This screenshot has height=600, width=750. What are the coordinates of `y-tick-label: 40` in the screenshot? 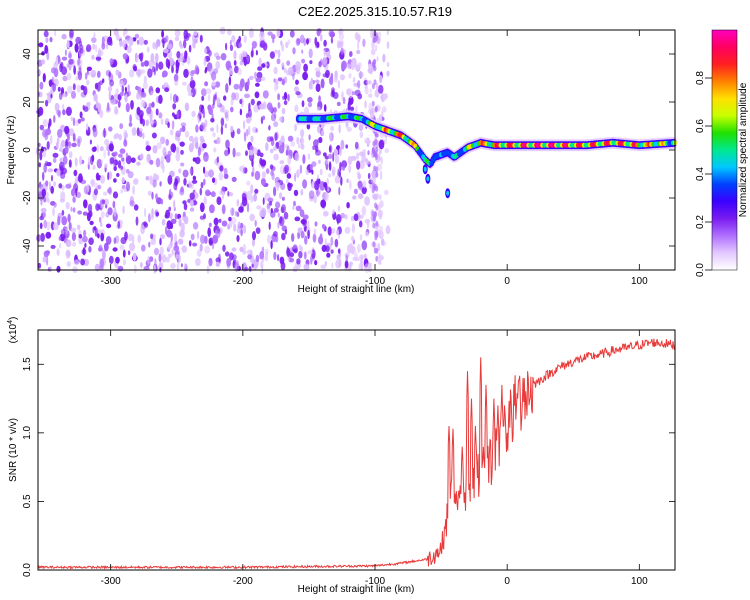 It's located at (27, 54).